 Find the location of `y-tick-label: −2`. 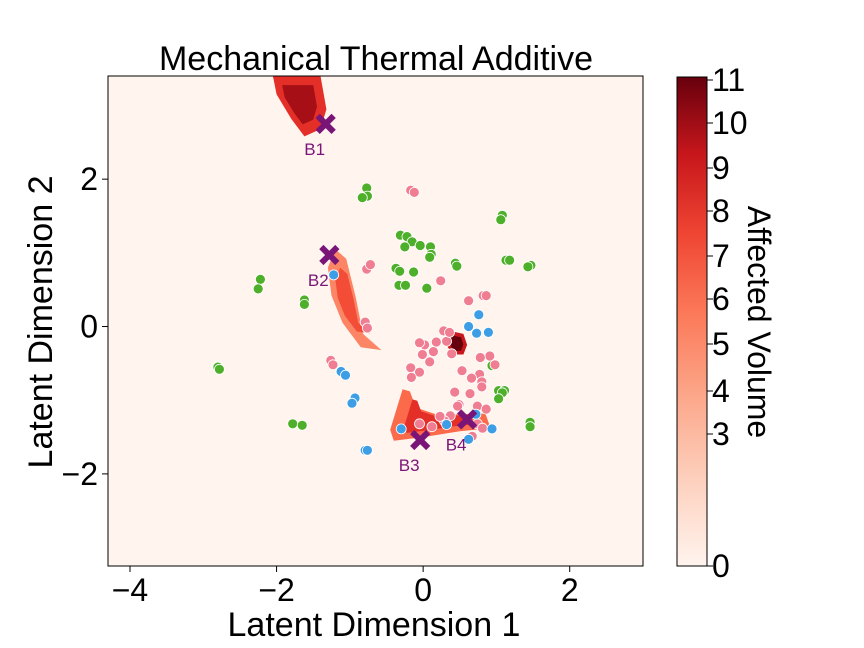

y-tick-label: −2 is located at coordinates (80, 474).